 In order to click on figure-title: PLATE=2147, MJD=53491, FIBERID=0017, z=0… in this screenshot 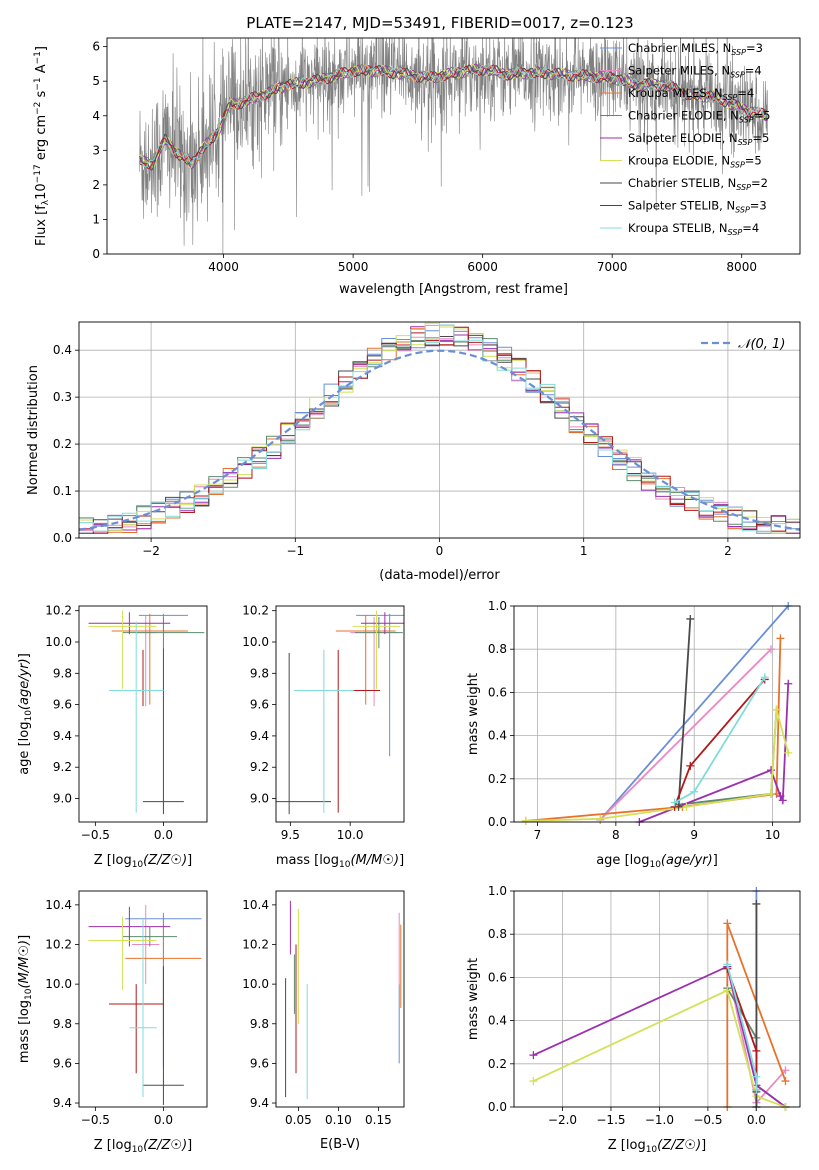, I will do `click(439, 23)`.